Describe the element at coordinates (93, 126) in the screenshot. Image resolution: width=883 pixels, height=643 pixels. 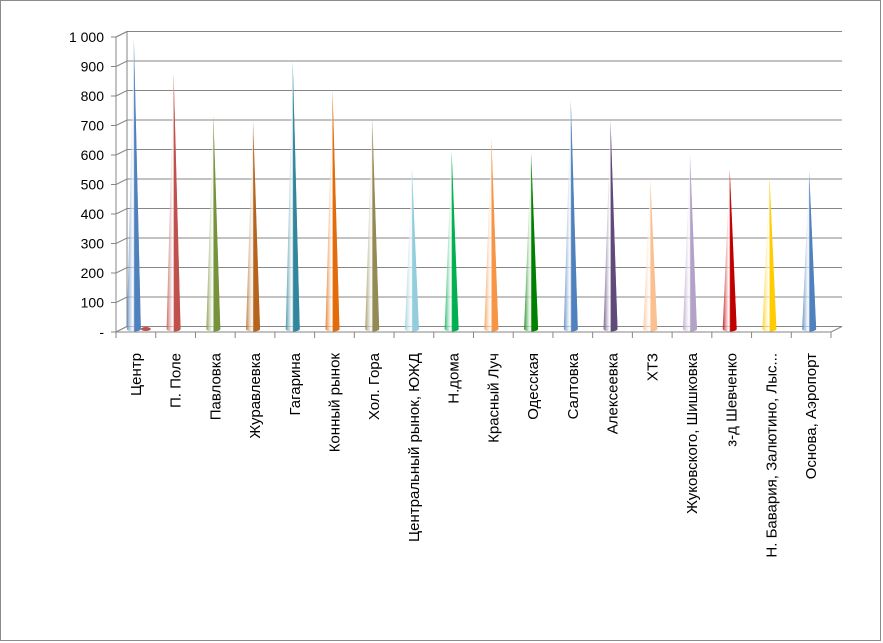
I see `y-tick-label: 700` at that location.